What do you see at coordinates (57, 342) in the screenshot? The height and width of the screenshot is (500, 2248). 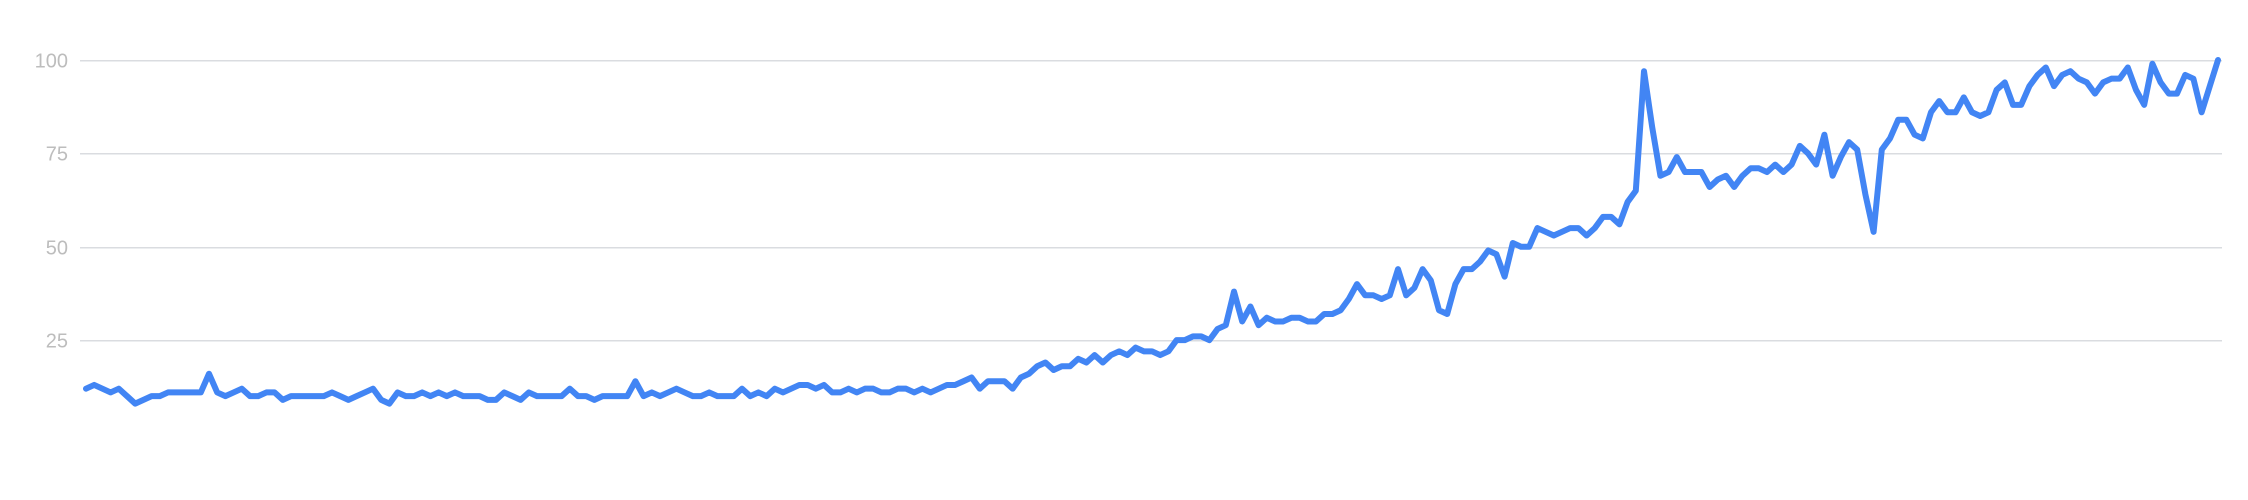 I see `y-tick-label-25: 25` at bounding box center [57, 342].